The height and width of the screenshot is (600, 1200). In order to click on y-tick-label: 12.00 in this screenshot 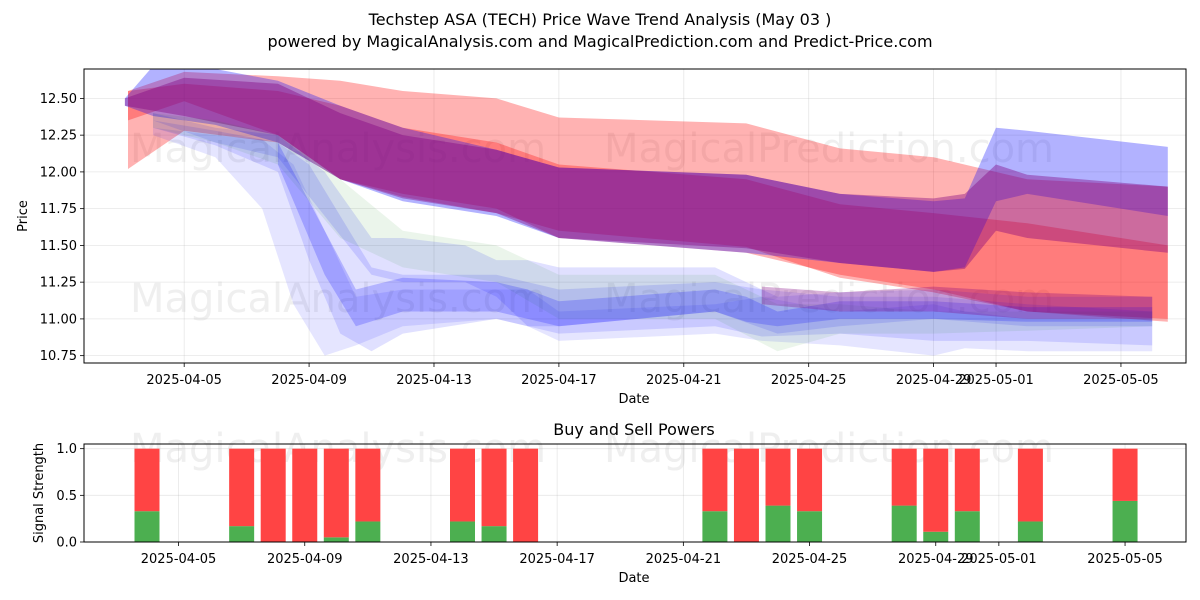, I will do `click(58, 172)`.